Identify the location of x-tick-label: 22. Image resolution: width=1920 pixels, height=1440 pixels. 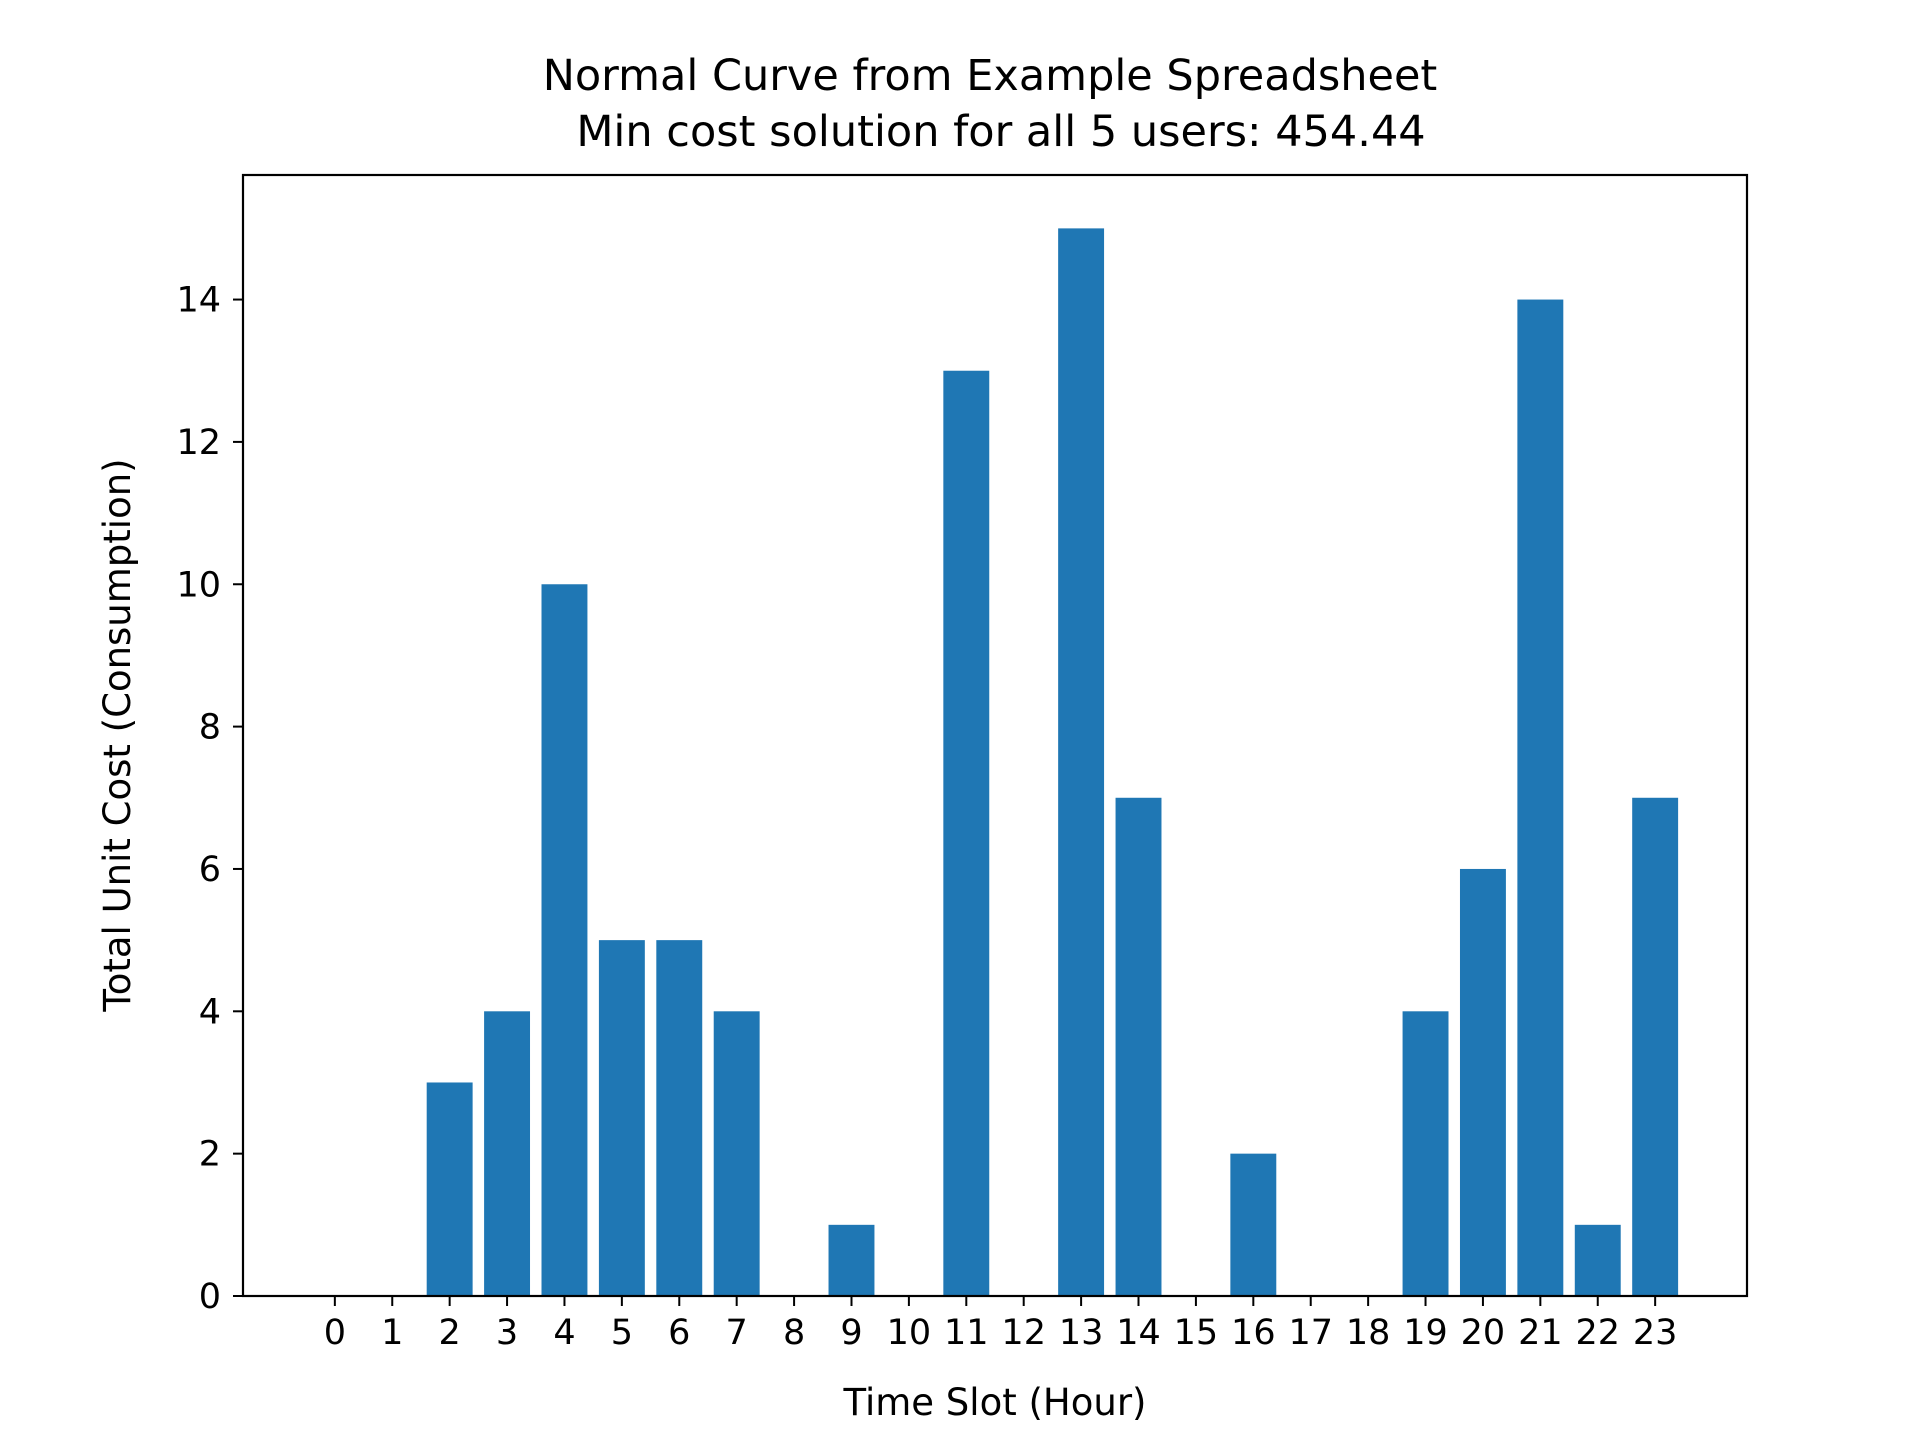
(1597, 1333).